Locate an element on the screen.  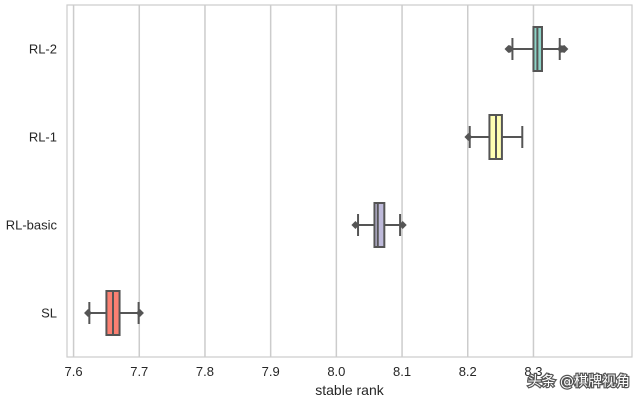
y-tick-label: SL is located at coordinates (49, 313).